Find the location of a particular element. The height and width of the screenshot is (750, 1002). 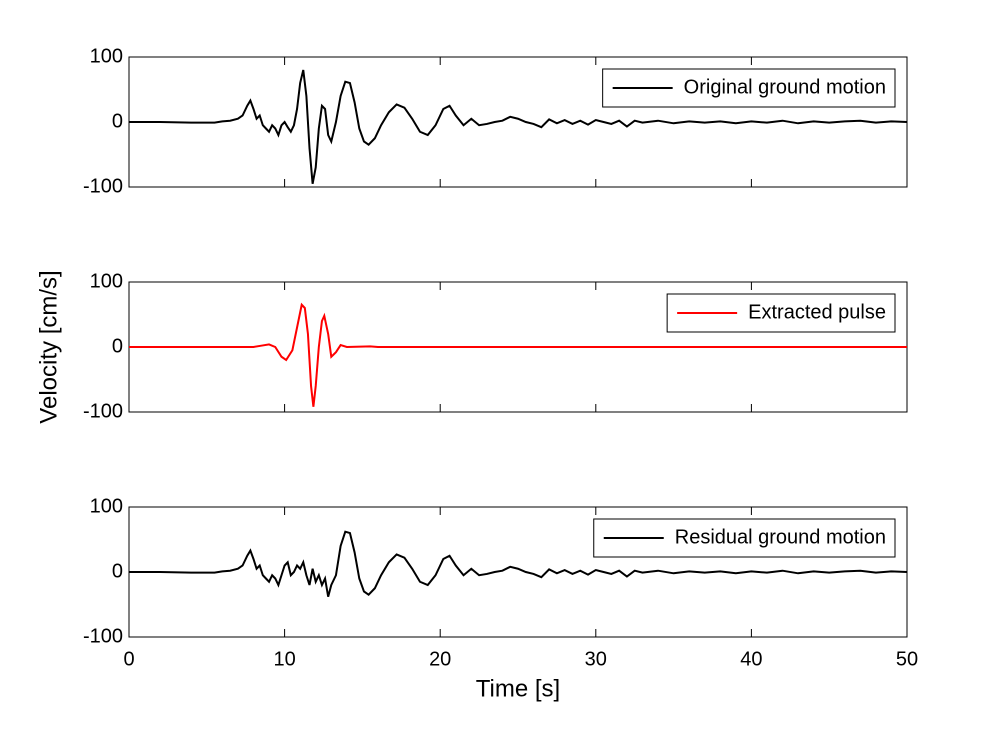

x-tick-label: 0 is located at coordinates (128, 659).